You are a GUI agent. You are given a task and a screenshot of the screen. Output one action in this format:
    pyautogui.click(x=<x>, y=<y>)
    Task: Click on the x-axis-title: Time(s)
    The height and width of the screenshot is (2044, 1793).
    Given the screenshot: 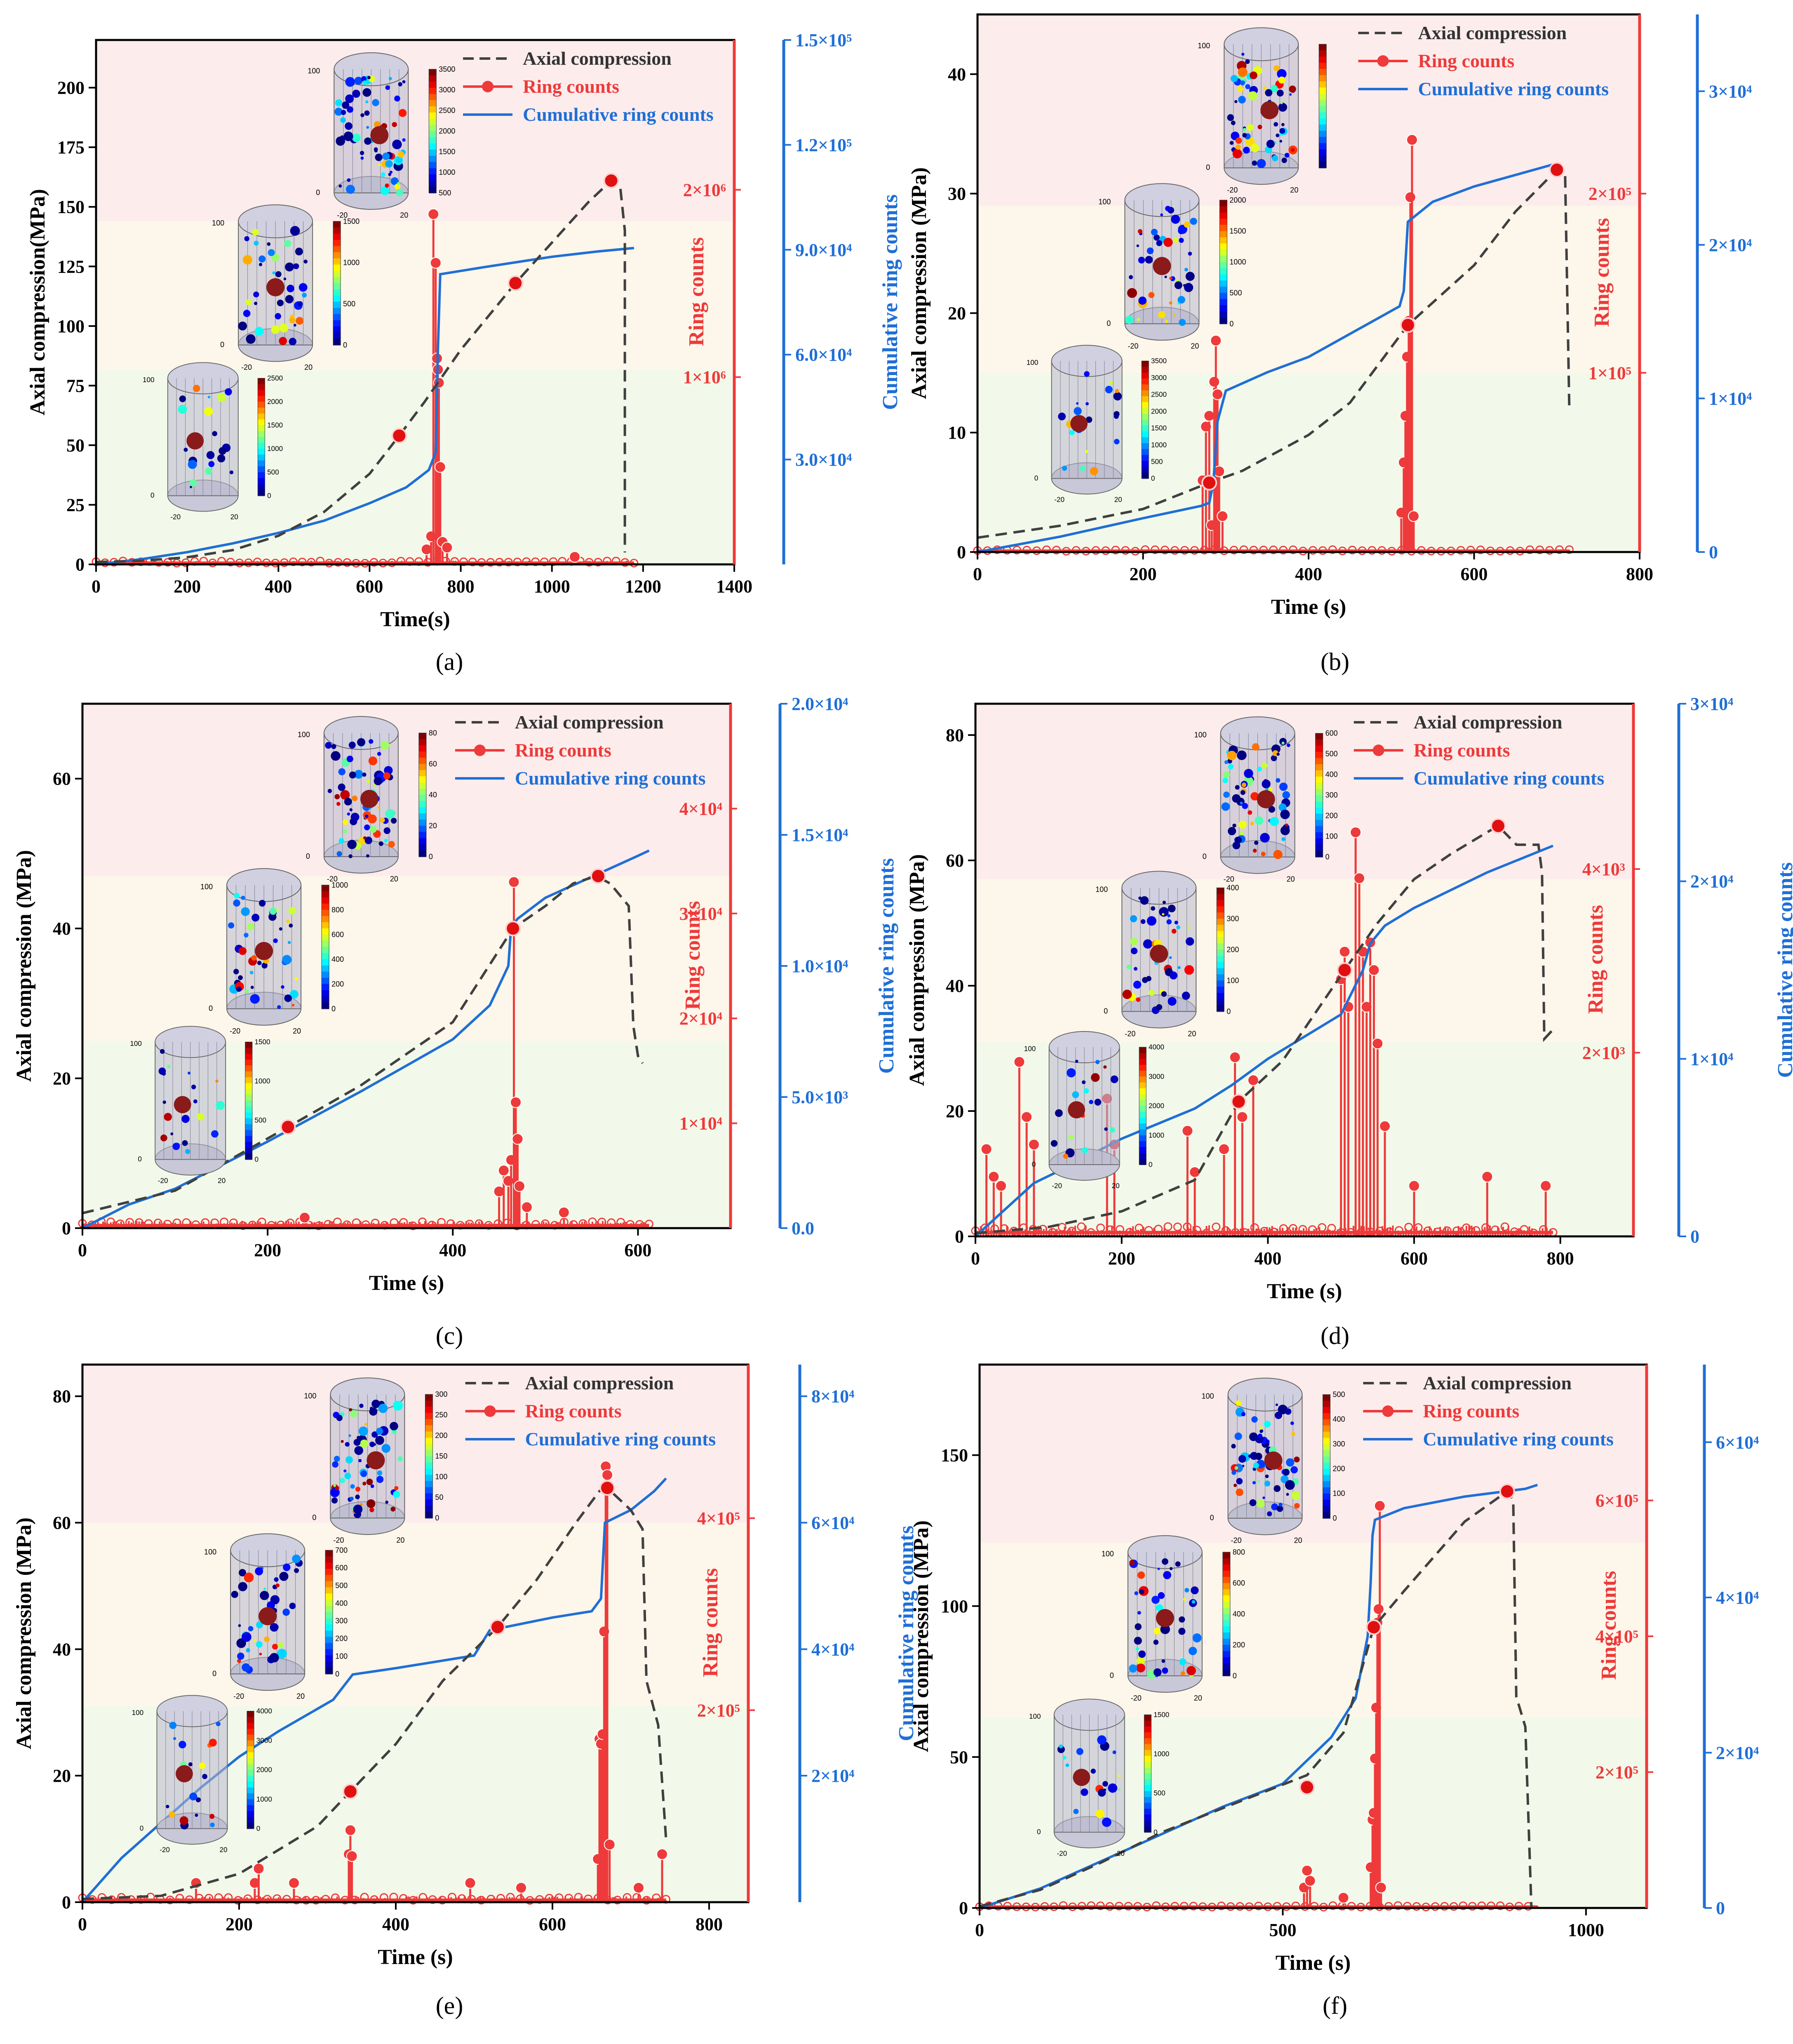 What is the action you would take?
    pyautogui.click(x=415, y=619)
    